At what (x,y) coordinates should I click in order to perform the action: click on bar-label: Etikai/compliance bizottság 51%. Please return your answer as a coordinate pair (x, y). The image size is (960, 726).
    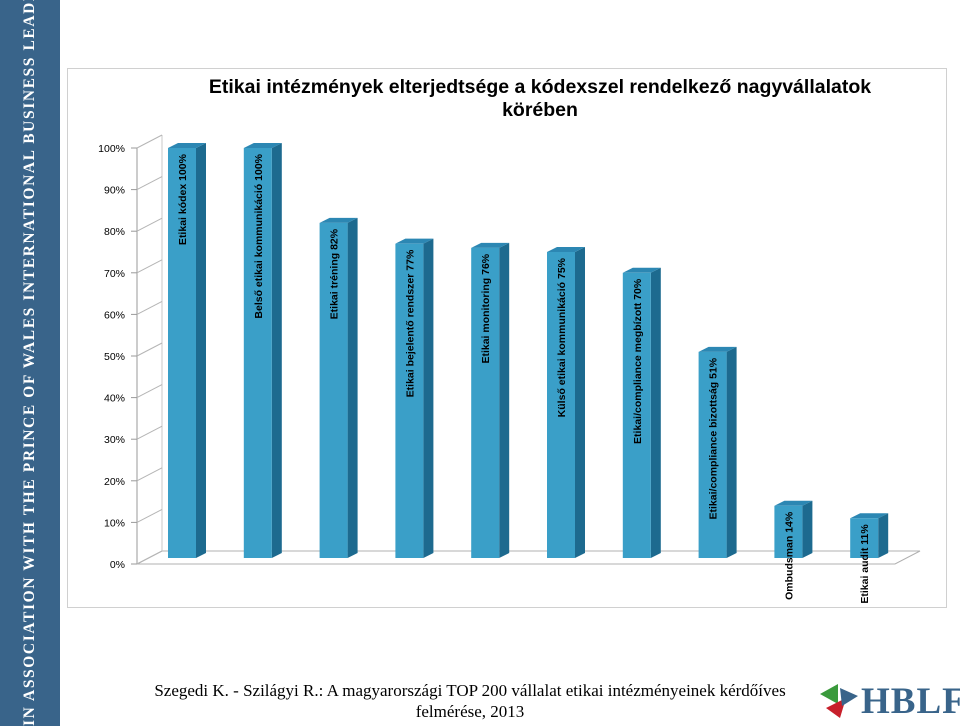
    Looking at the image, I should click on (714, 438).